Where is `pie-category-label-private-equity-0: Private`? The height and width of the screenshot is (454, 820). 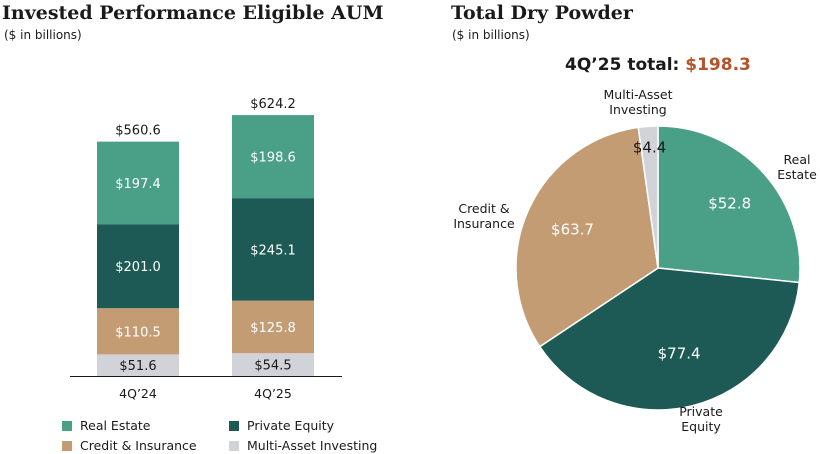
pie-category-label-private-equity-0: Private is located at coordinates (701, 411).